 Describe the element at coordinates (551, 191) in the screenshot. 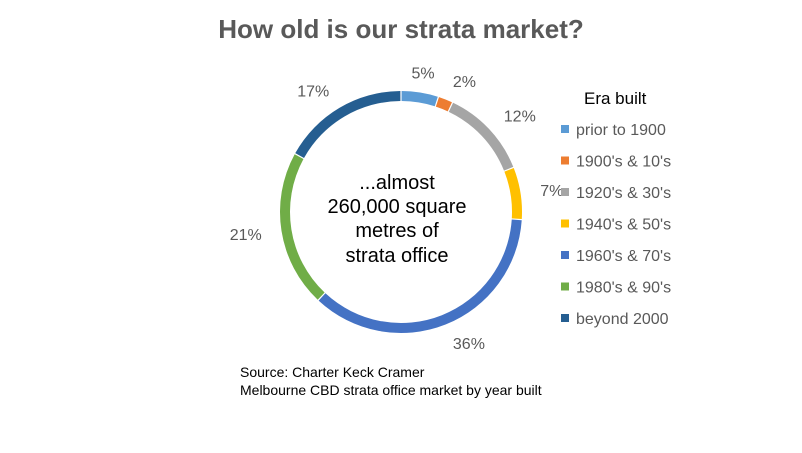

I see `slice-label-3: 7%` at that location.